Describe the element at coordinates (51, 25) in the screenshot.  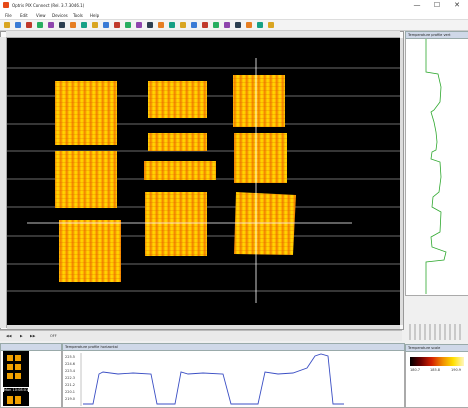
I see `record-icon` at that location.